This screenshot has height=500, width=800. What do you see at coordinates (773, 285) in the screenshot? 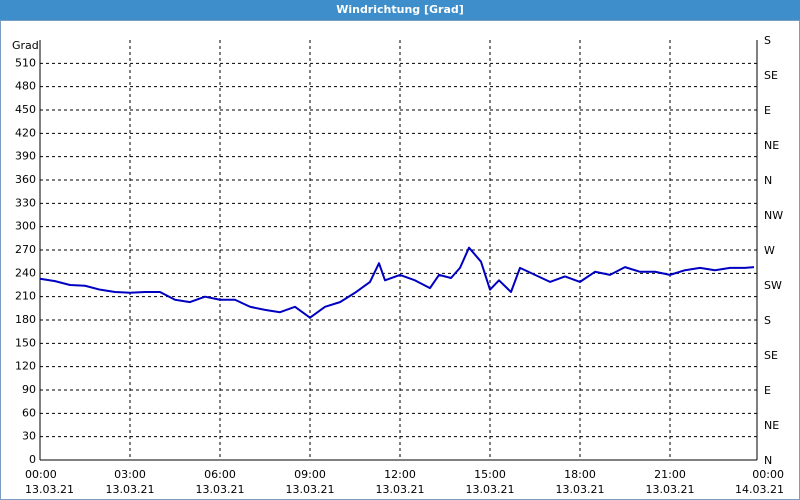
I see `y2-tick-label: SW` at bounding box center [773, 285].